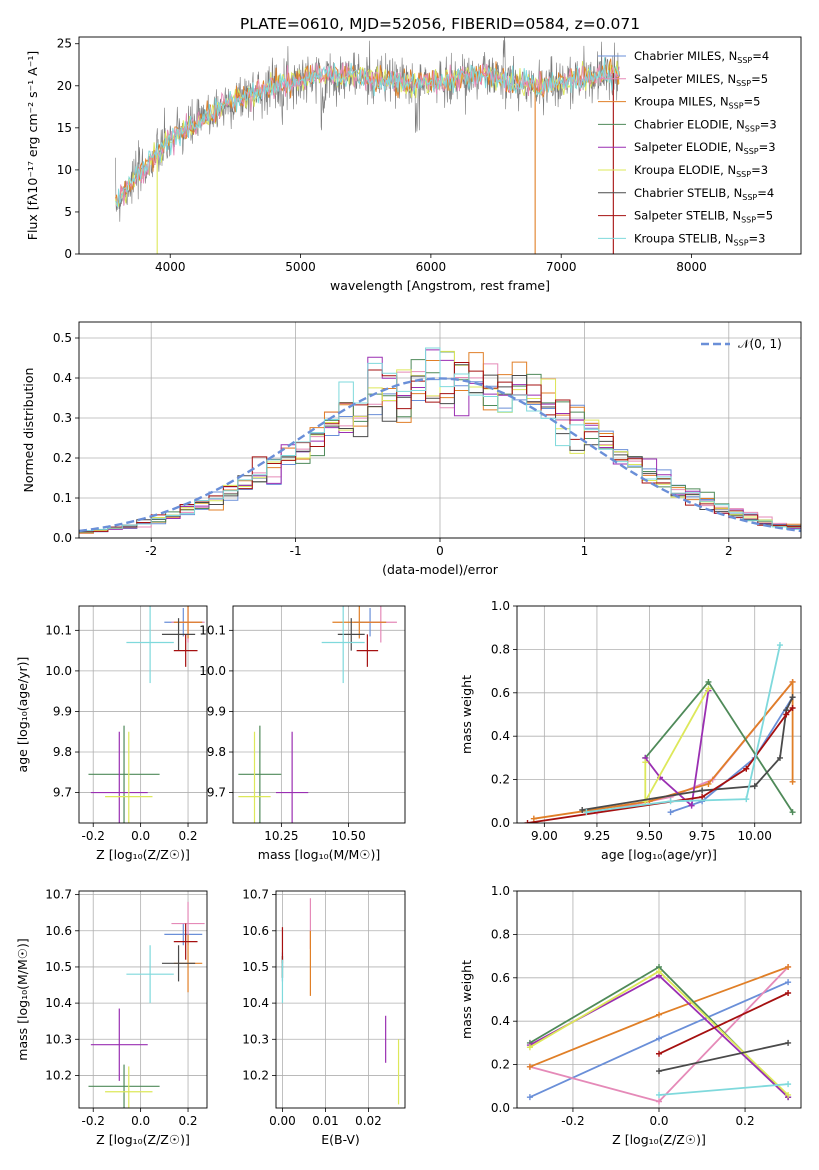  What do you see at coordinates (255, 1003) in the screenshot?
I see `y-tick-label: 10.4` at bounding box center [255, 1003].